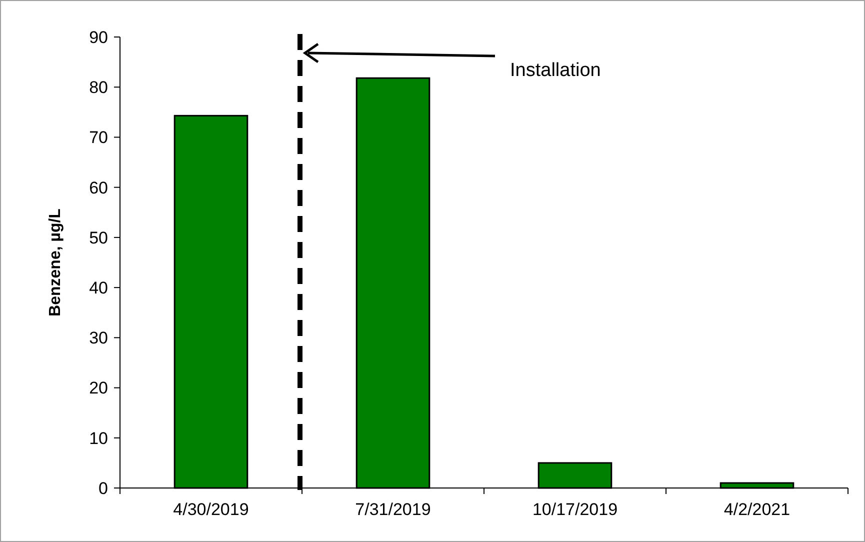 The width and height of the screenshot is (865, 542). What do you see at coordinates (98, 88) in the screenshot?
I see `y-tick-label: 80` at bounding box center [98, 88].